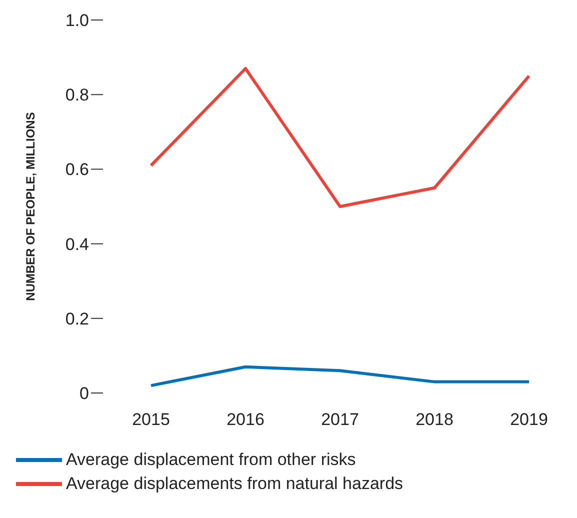 The width and height of the screenshot is (577, 518). Describe the element at coordinates (435, 420) in the screenshot. I see `x-tick-label: 2018` at that location.